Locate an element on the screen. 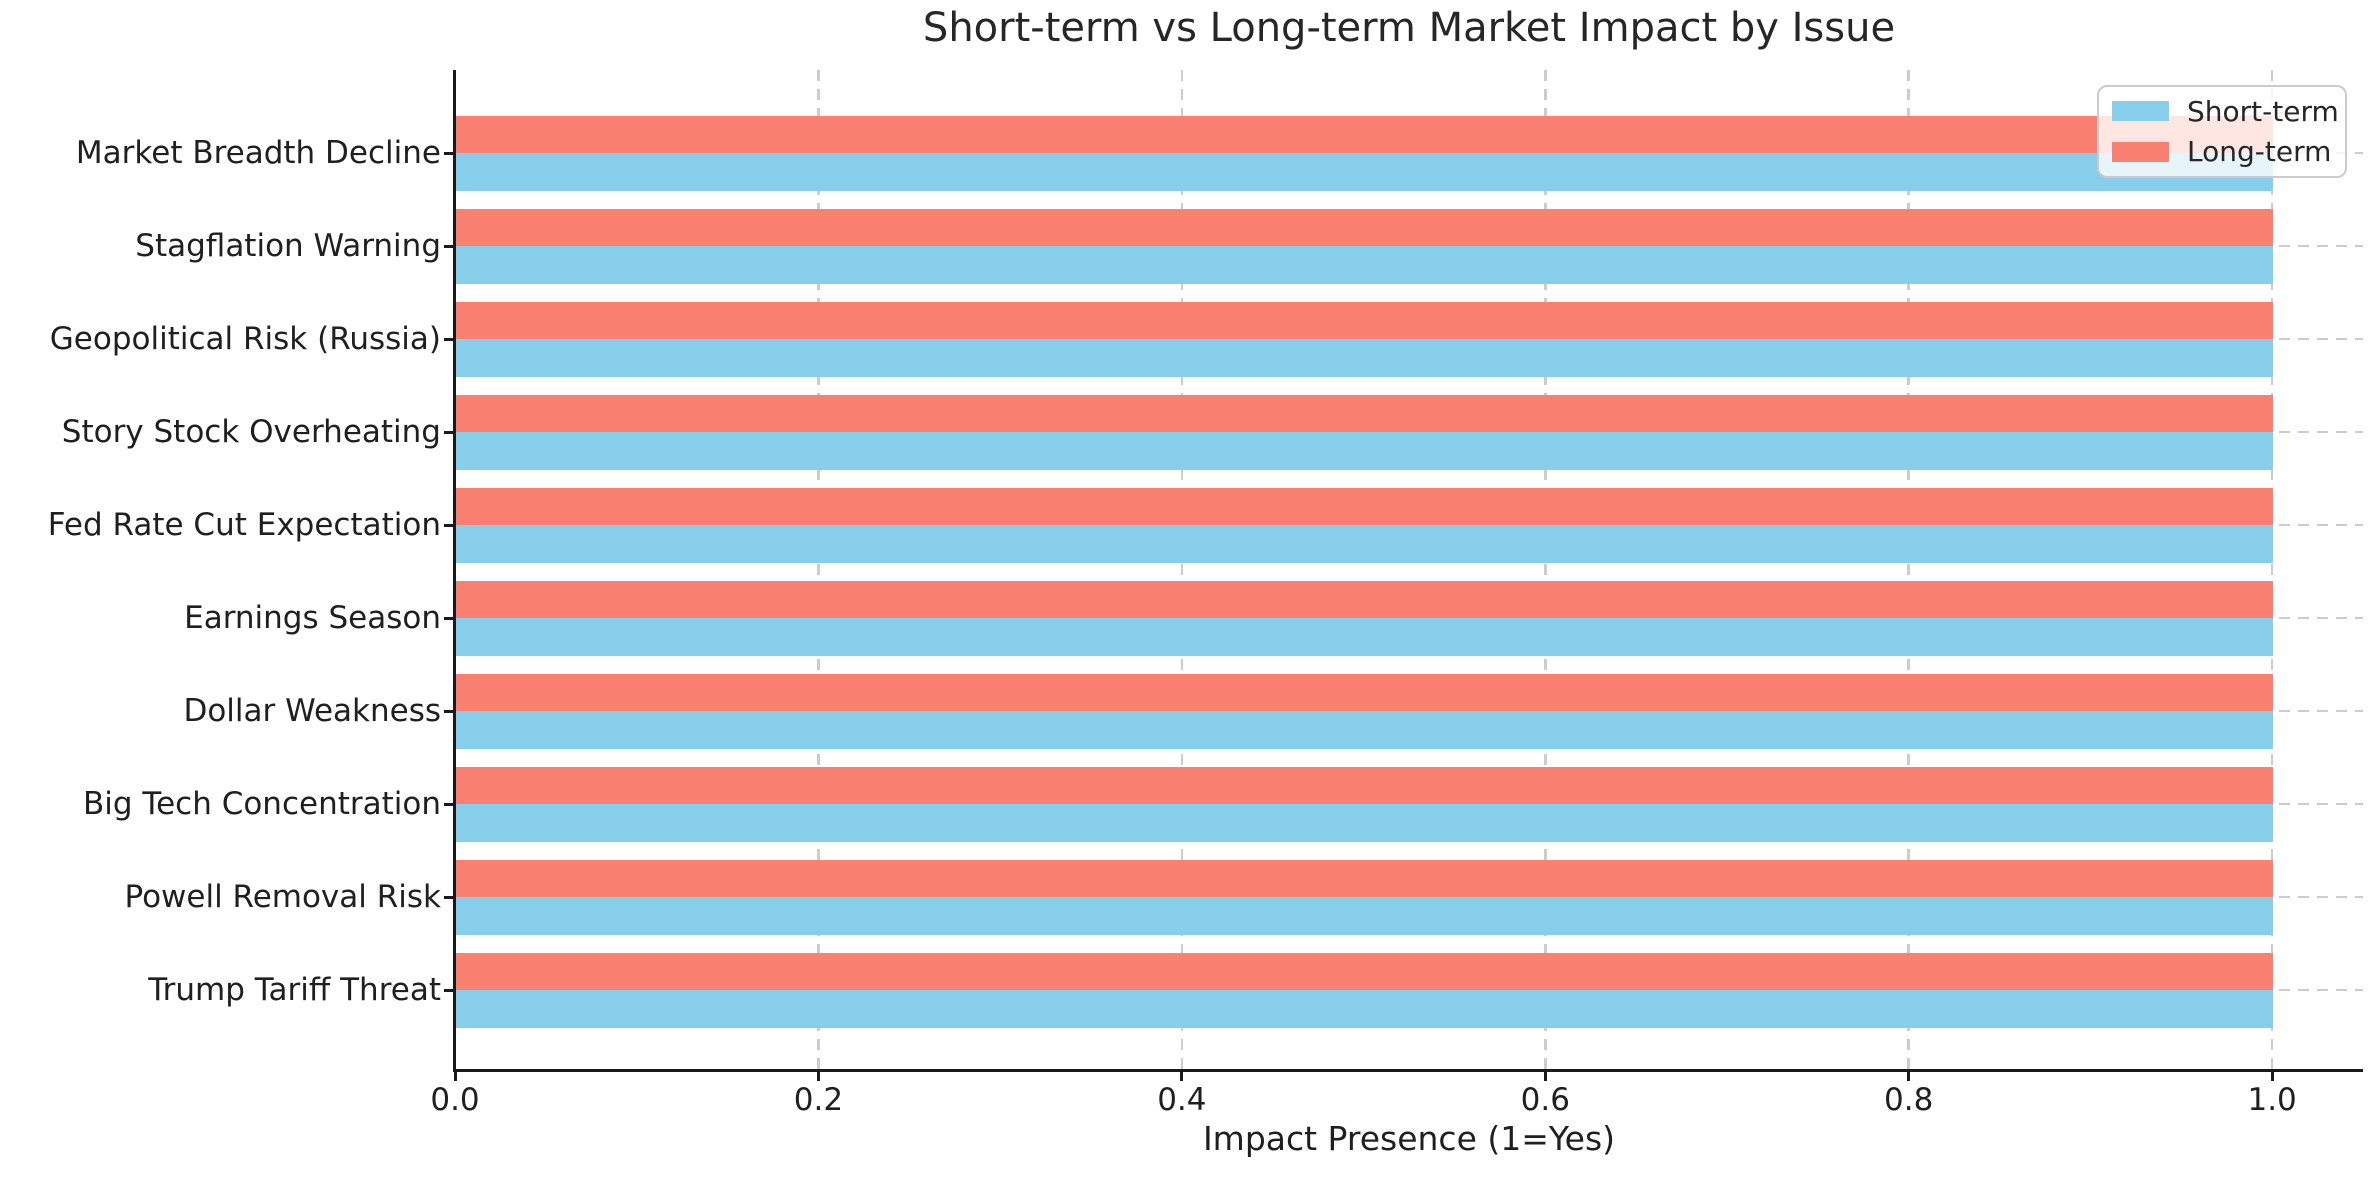 This screenshot has width=2379, height=1180. y-tick-market-breadth-decline is located at coordinates (449, 153).